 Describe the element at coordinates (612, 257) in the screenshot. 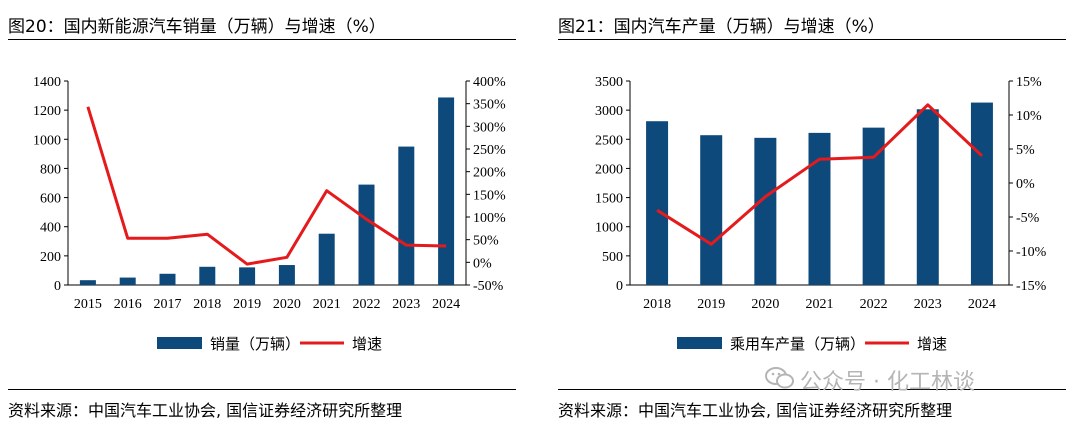

I see `y-tick-label: 500` at that location.